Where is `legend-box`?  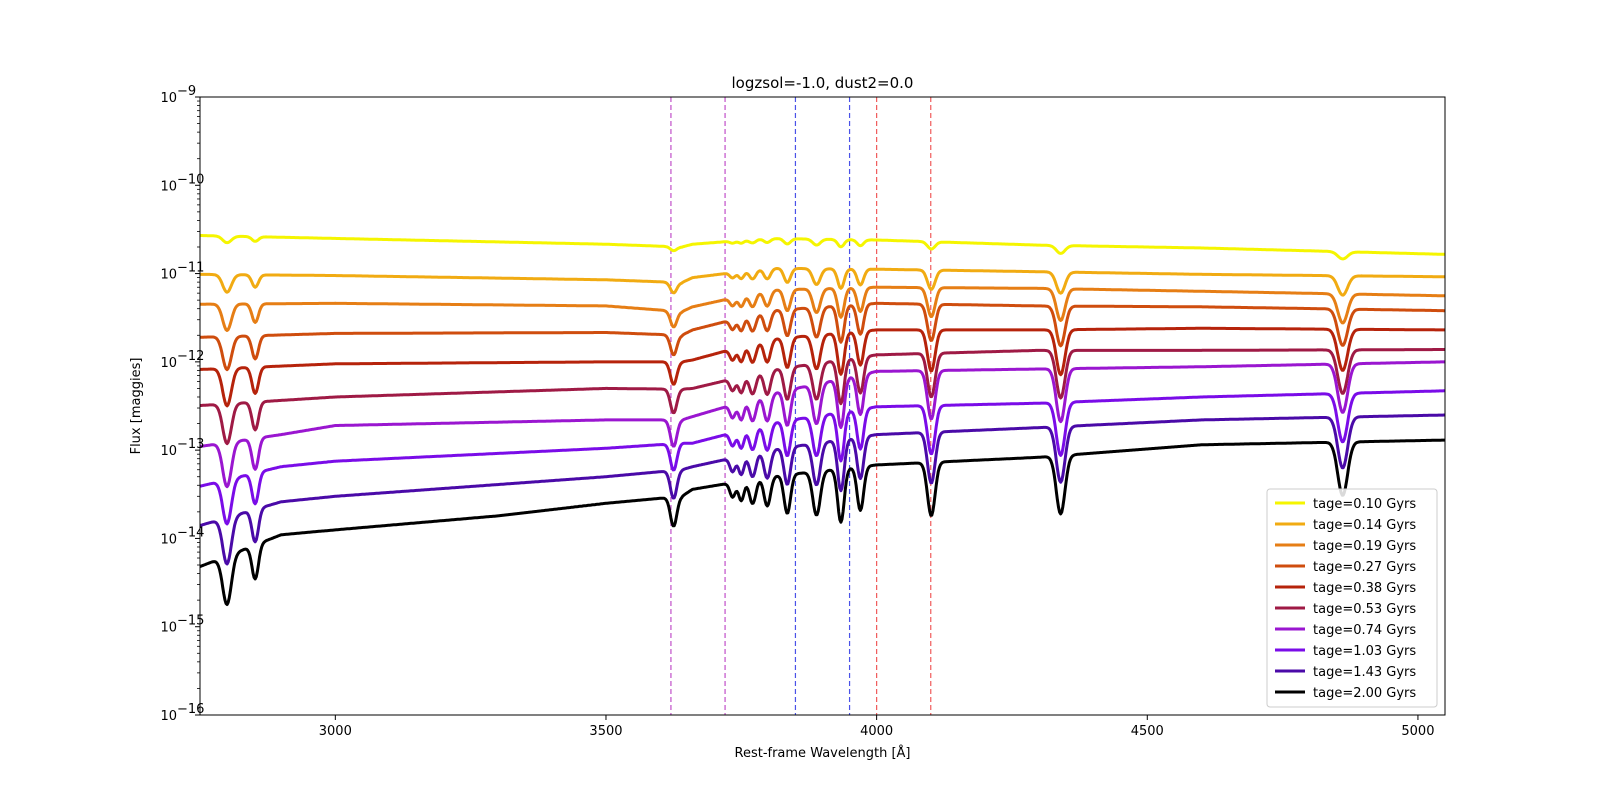 legend-box is located at coordinates (1352, 598).